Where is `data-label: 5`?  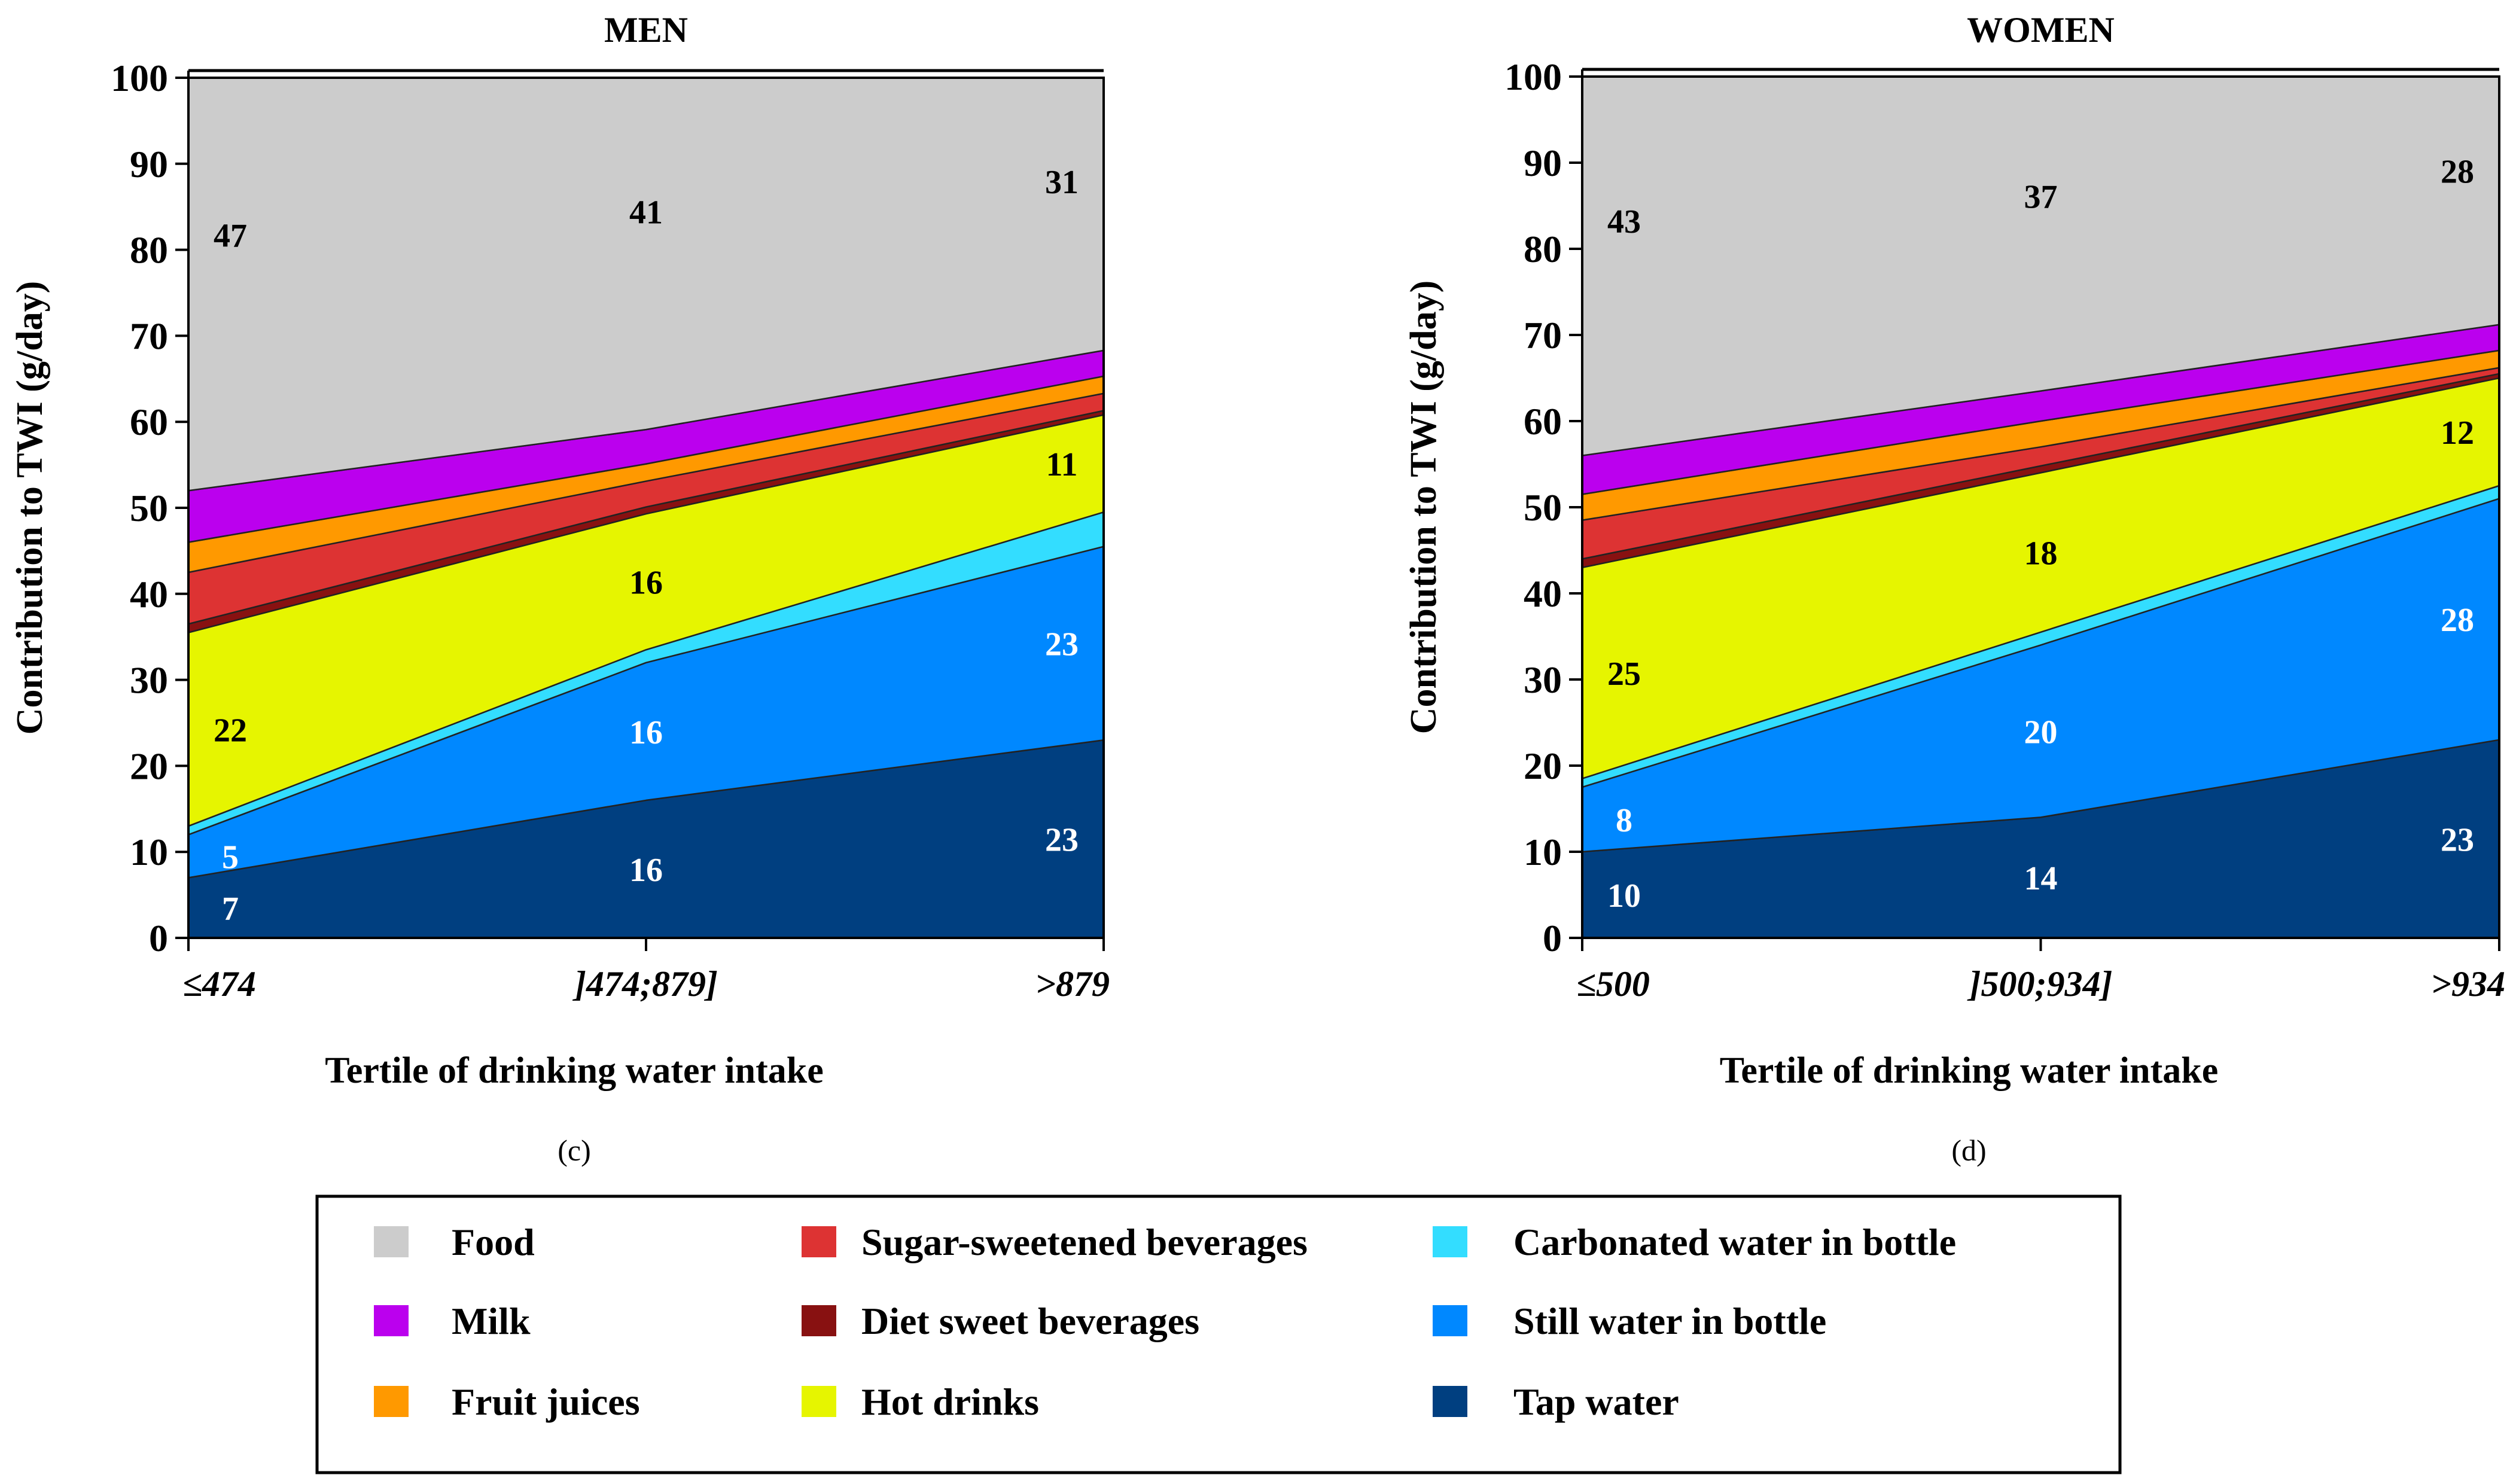 data-label: 5 is located at coordinates (230, 857).